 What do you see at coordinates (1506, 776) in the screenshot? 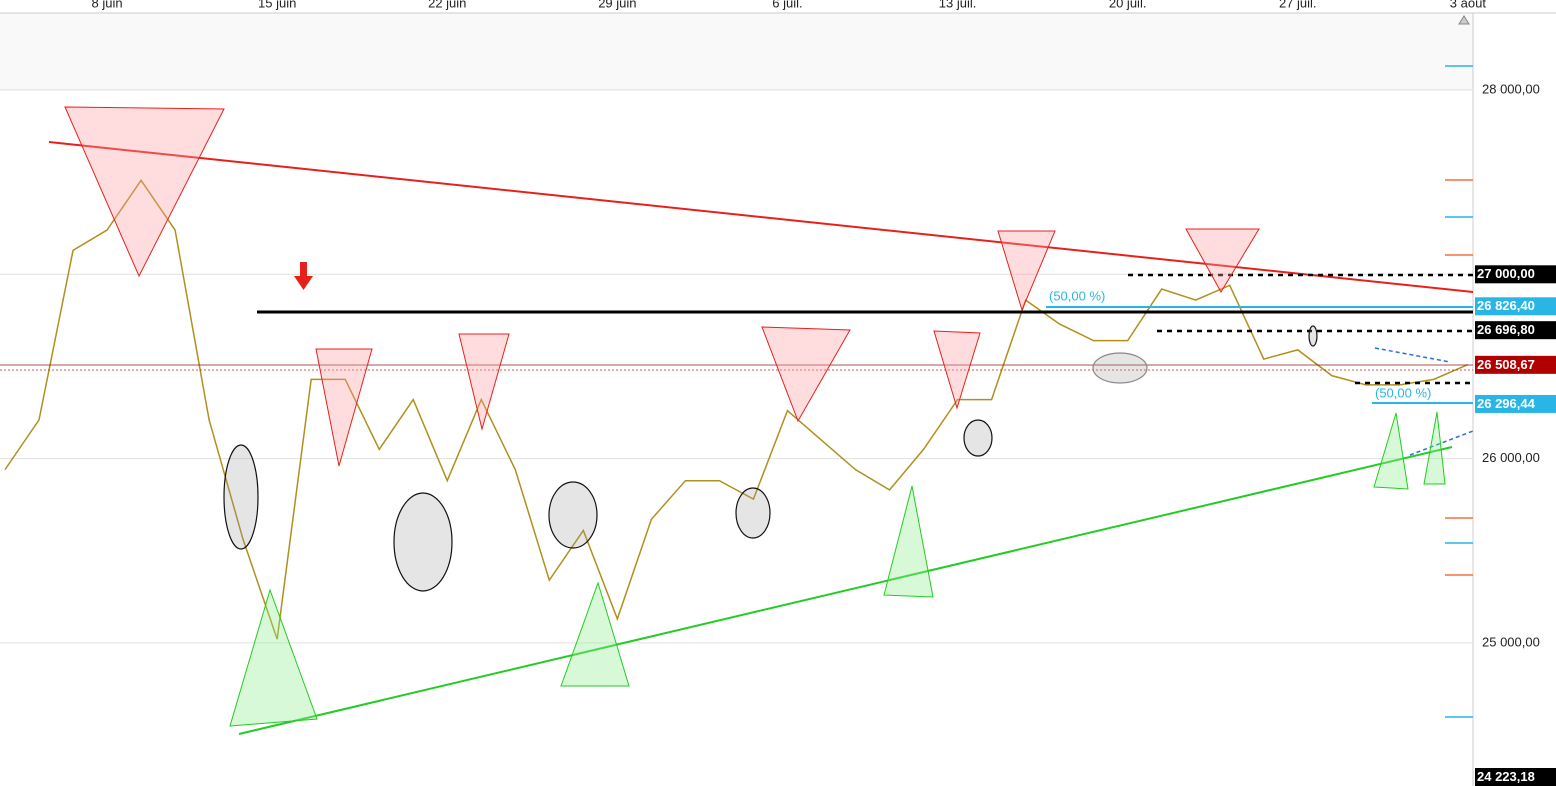
I see `price-tag-label: 24 223,18` at bounding box center [1506, 776].